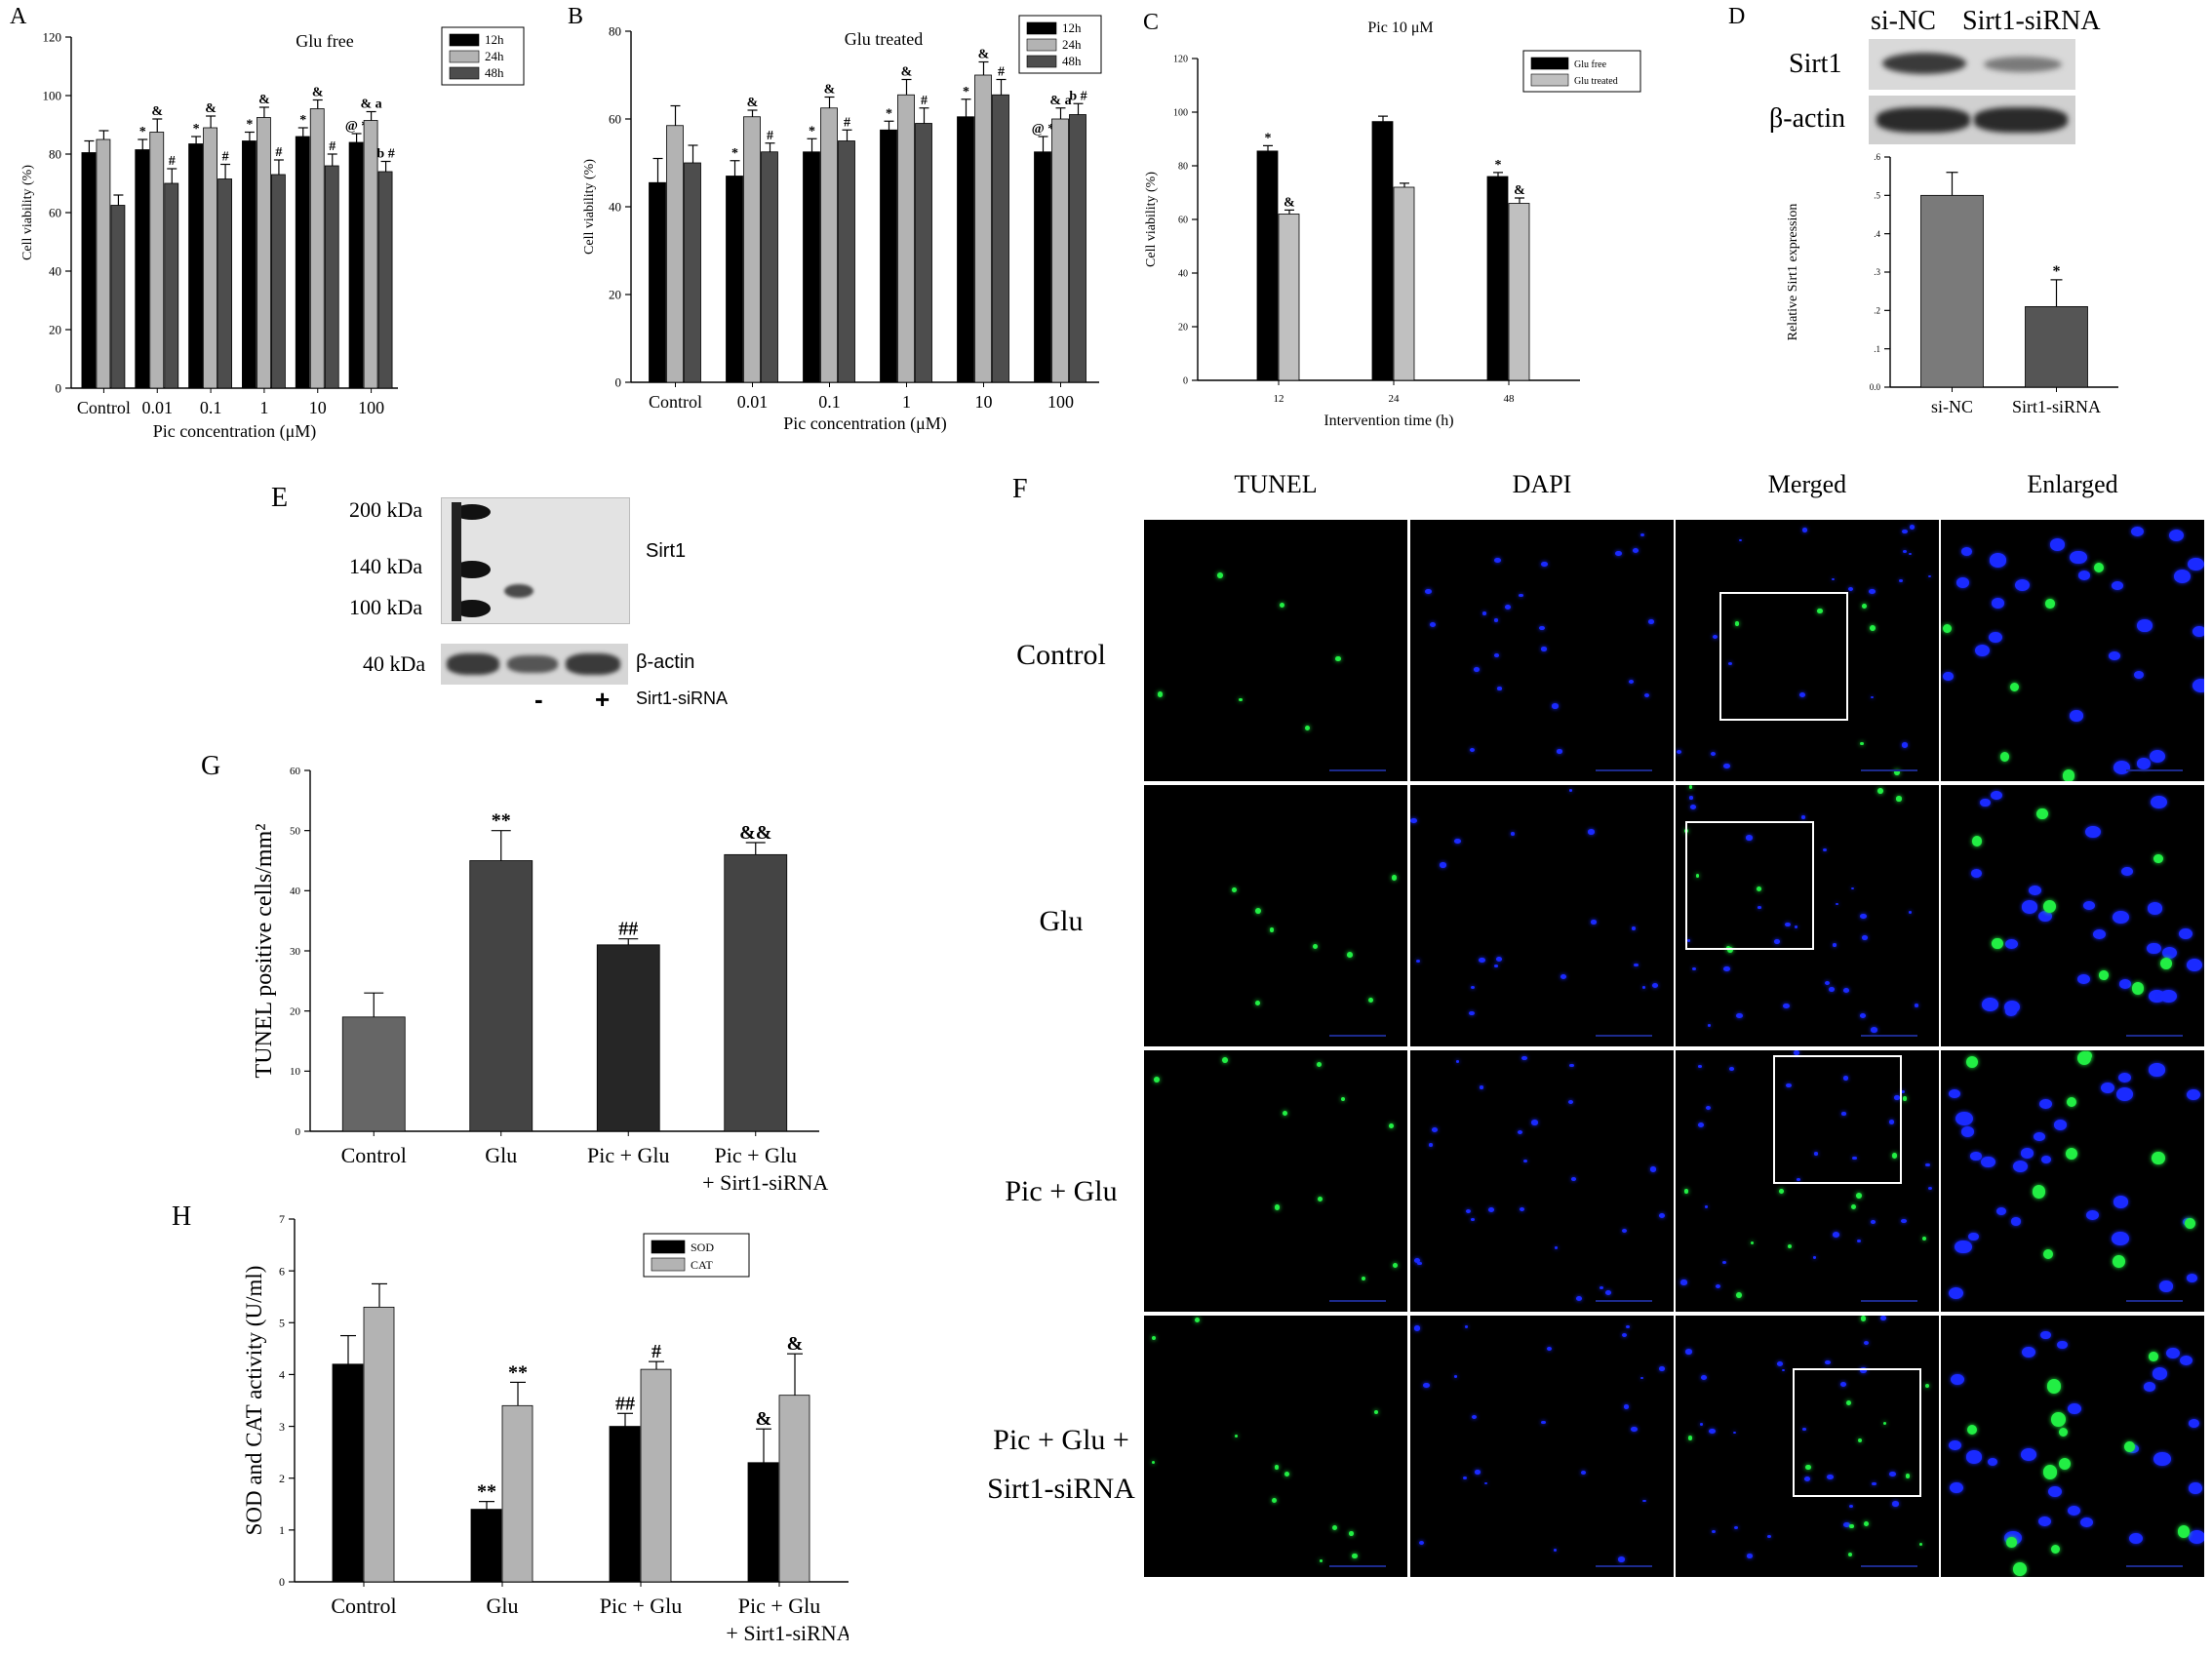  Describe the element at coordinates (1180, 113) in the screenshot. I see `y-tick-label: 100` at that location.